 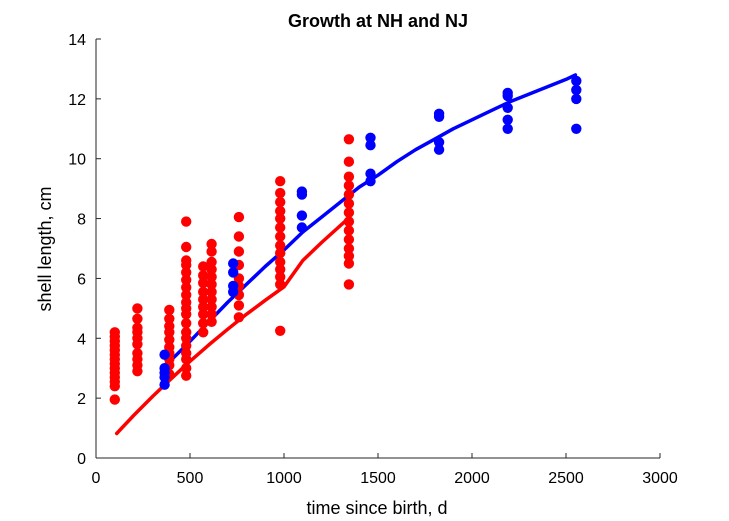 I want to click on chart-title: Growth at NH and NJ, so click(x=378, y=21).